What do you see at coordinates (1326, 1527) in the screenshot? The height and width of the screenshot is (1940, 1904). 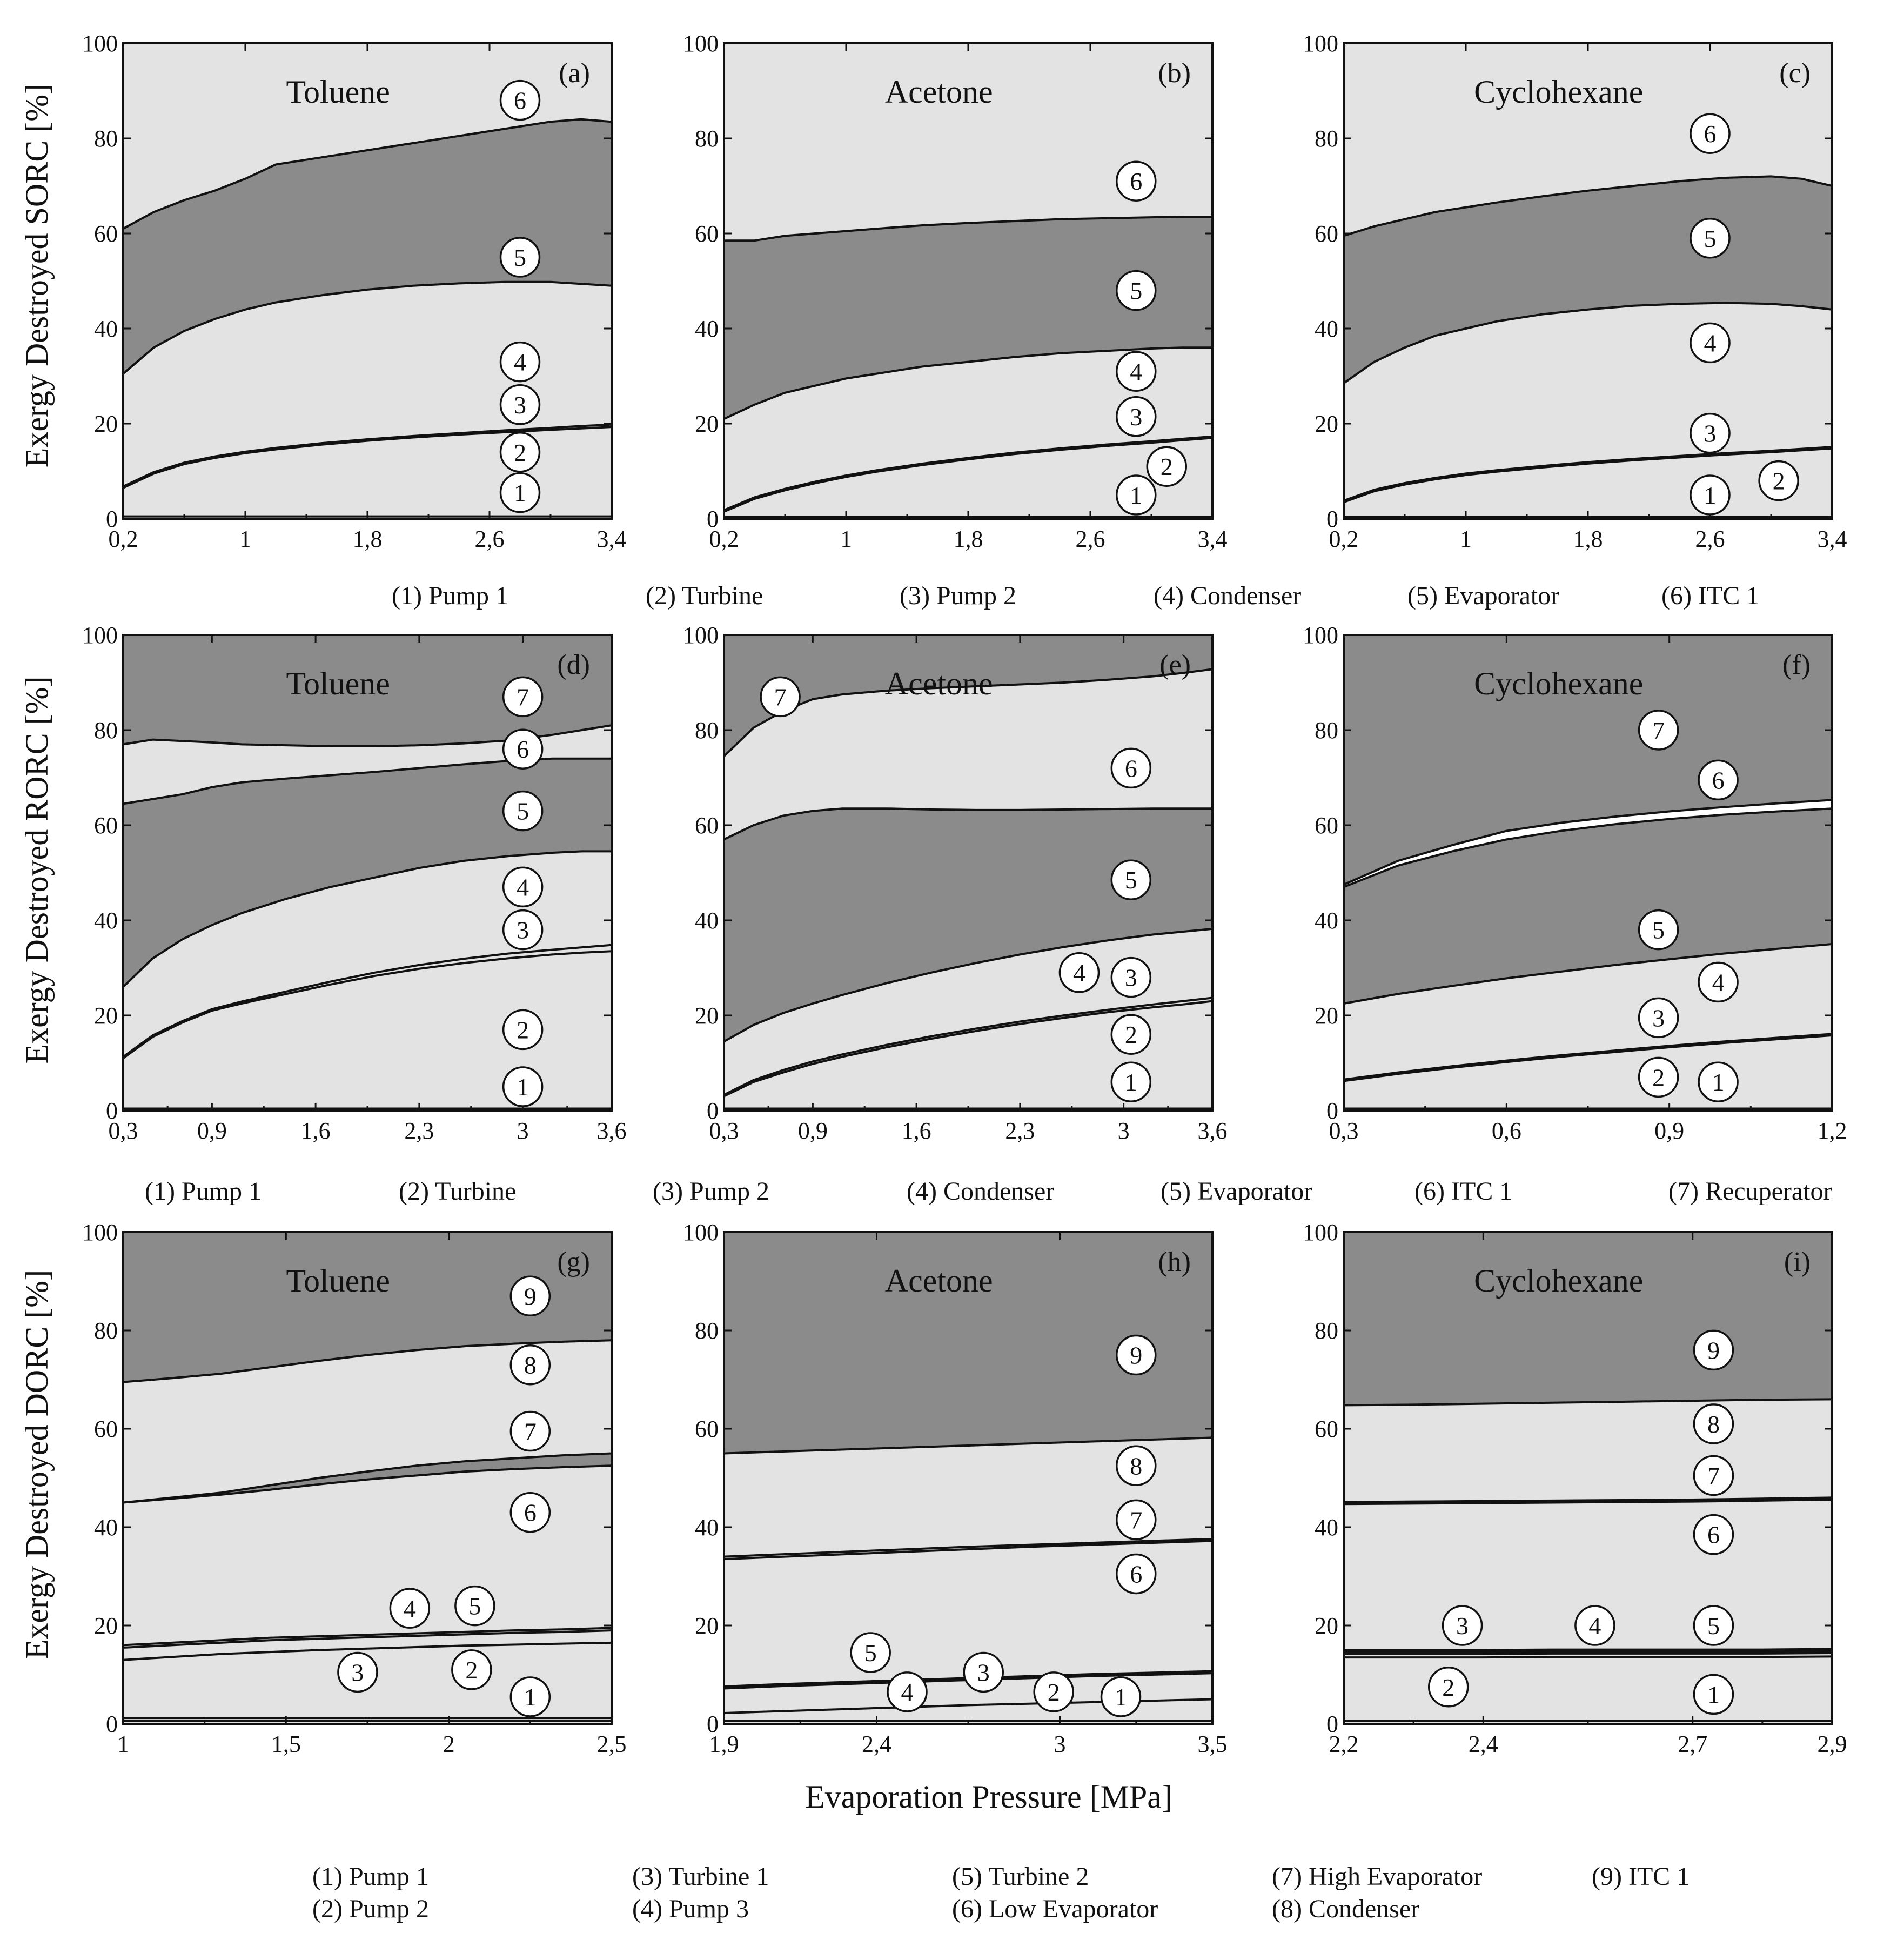 I see `y-tick-label: 40` at bounding box center [1326, 1527].